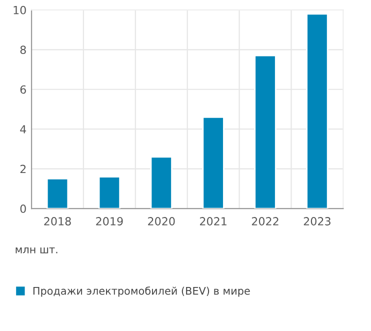 The width and height of the screenshot is (371, 331). What do you see at coordinates (20, 10) in the screenshot?
I see `y-tick-label: 10` at bounding box center [20, 10].